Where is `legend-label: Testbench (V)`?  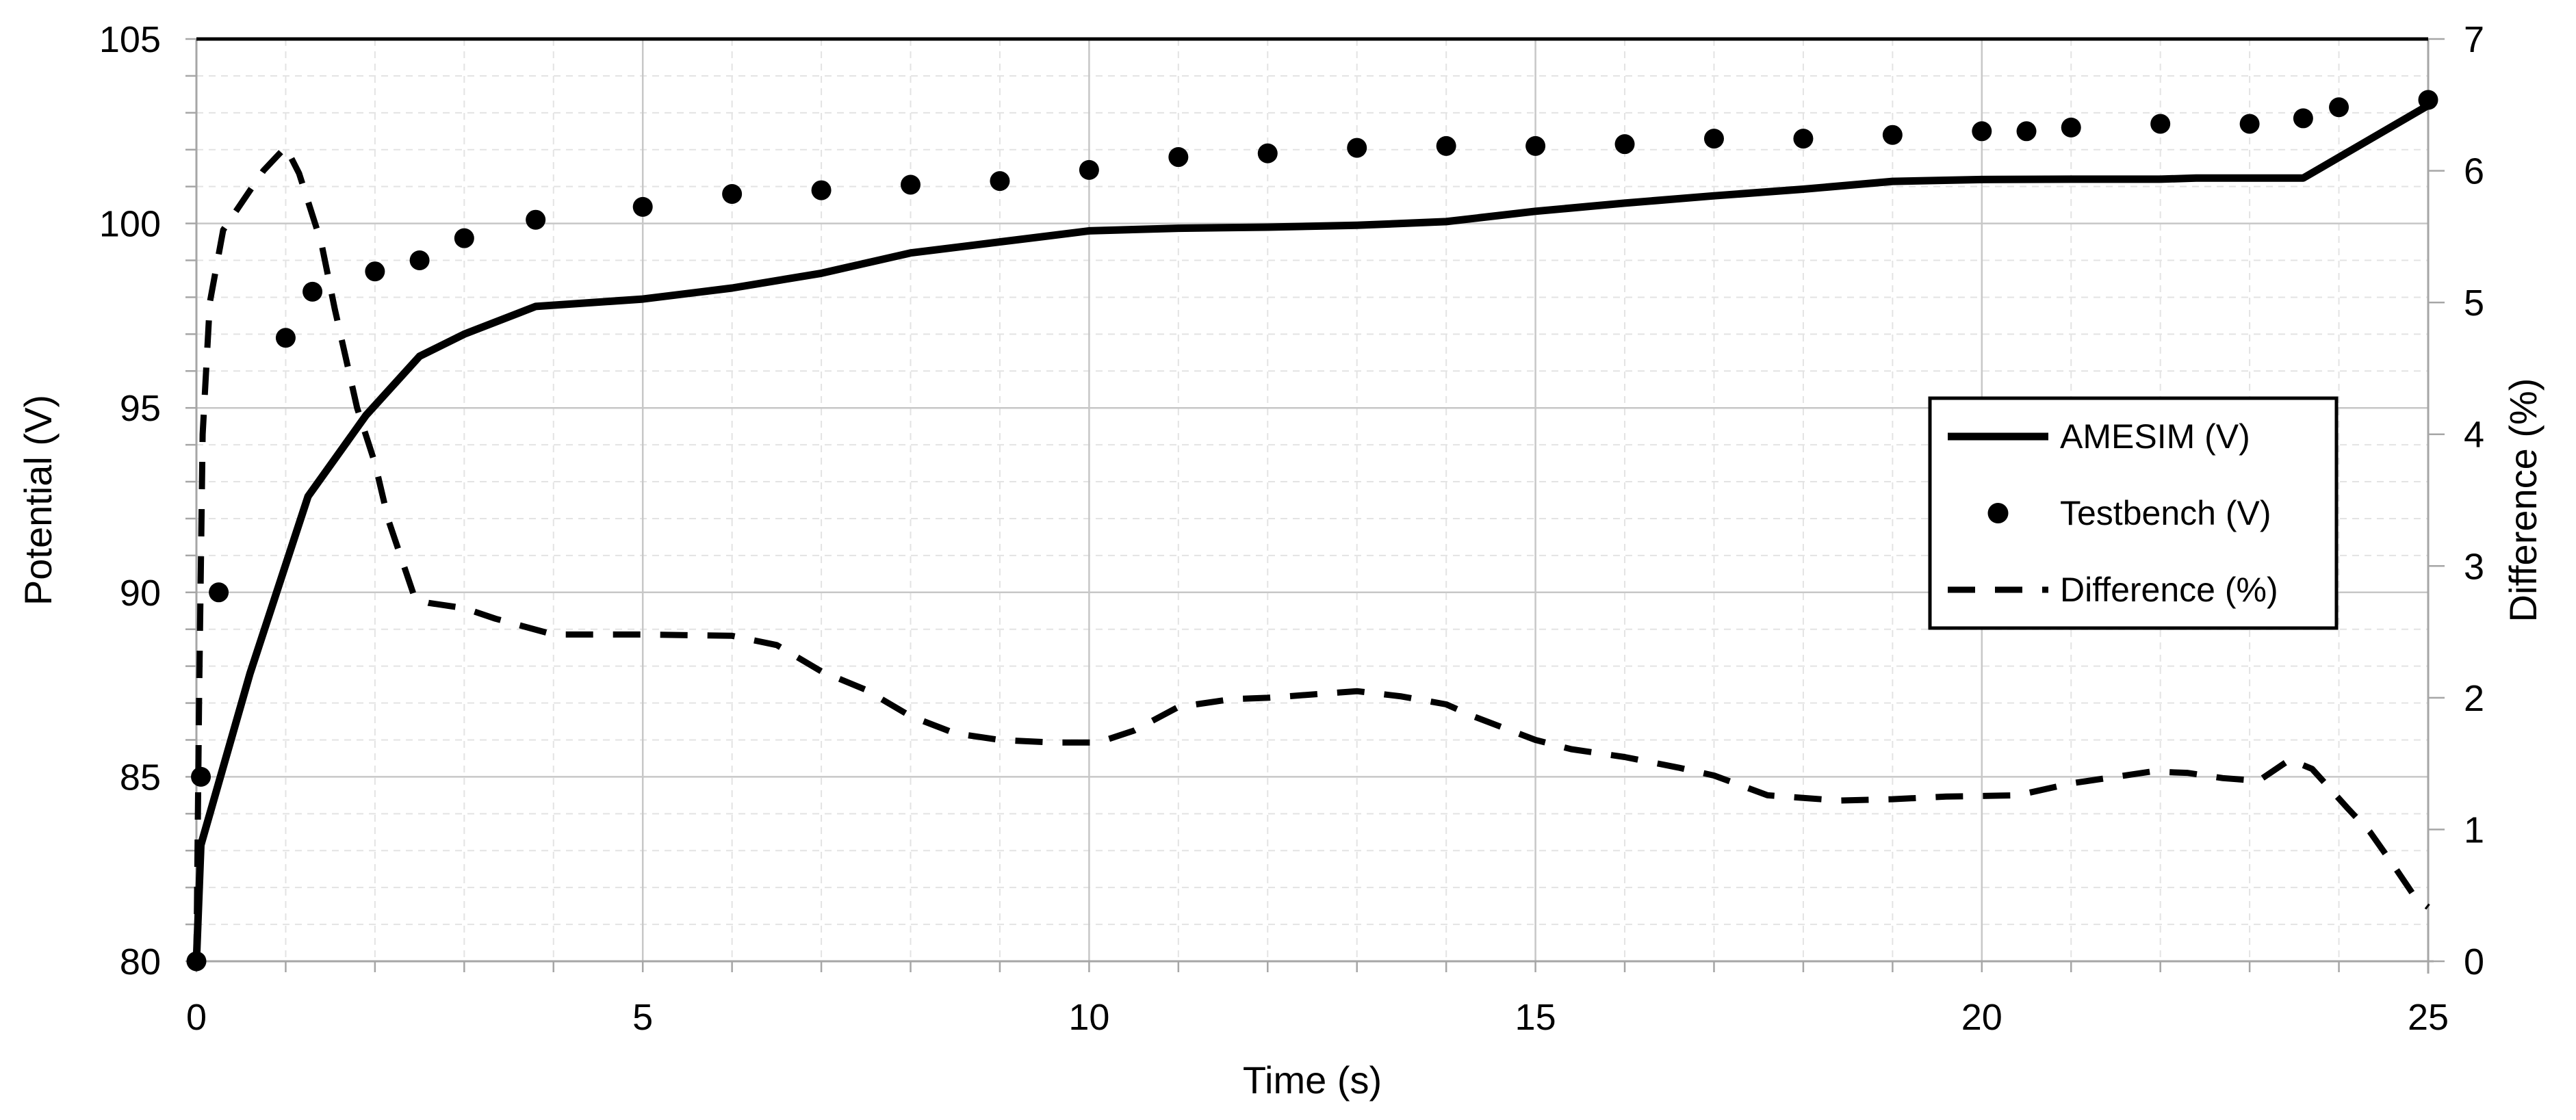
legend-label: Testbench (V) is located at coordinates (2165, 513).